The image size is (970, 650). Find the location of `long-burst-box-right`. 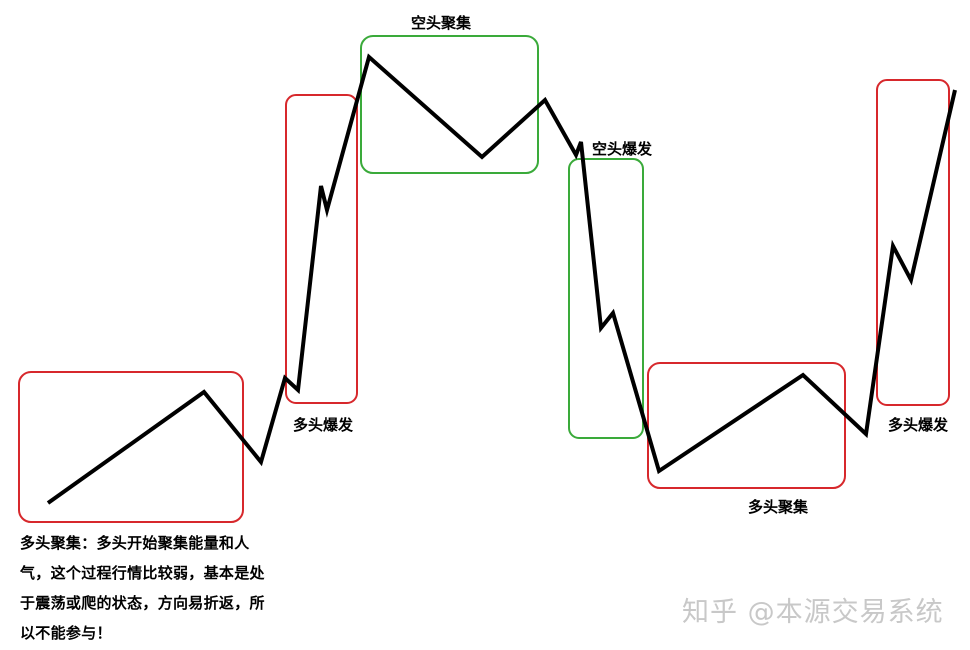

long-burst-box-right is located at coordinates (913, 242).